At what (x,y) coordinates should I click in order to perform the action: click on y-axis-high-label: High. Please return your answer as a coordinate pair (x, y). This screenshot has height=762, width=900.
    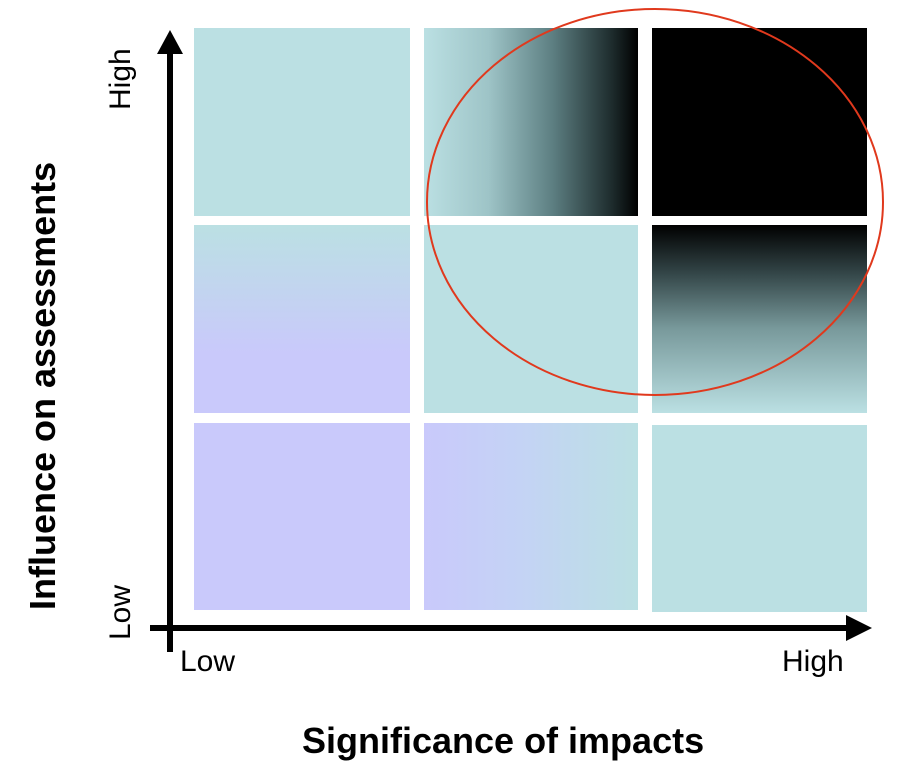
    Looking at the image, I should click on (120, 79).